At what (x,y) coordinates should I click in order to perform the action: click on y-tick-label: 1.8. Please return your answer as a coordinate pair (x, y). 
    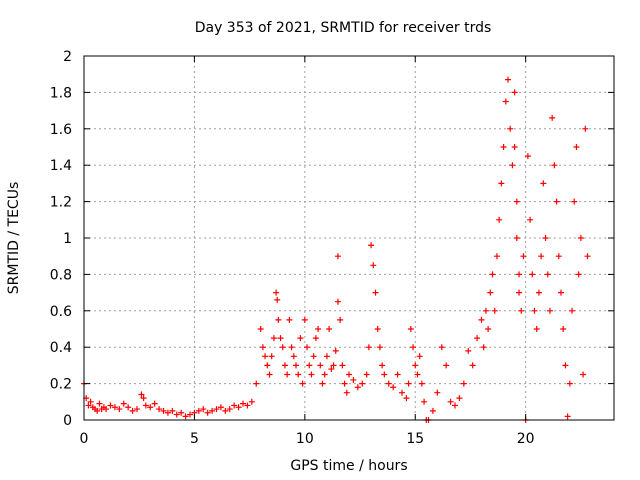
    Looking at the image, I should click on (61, 93).